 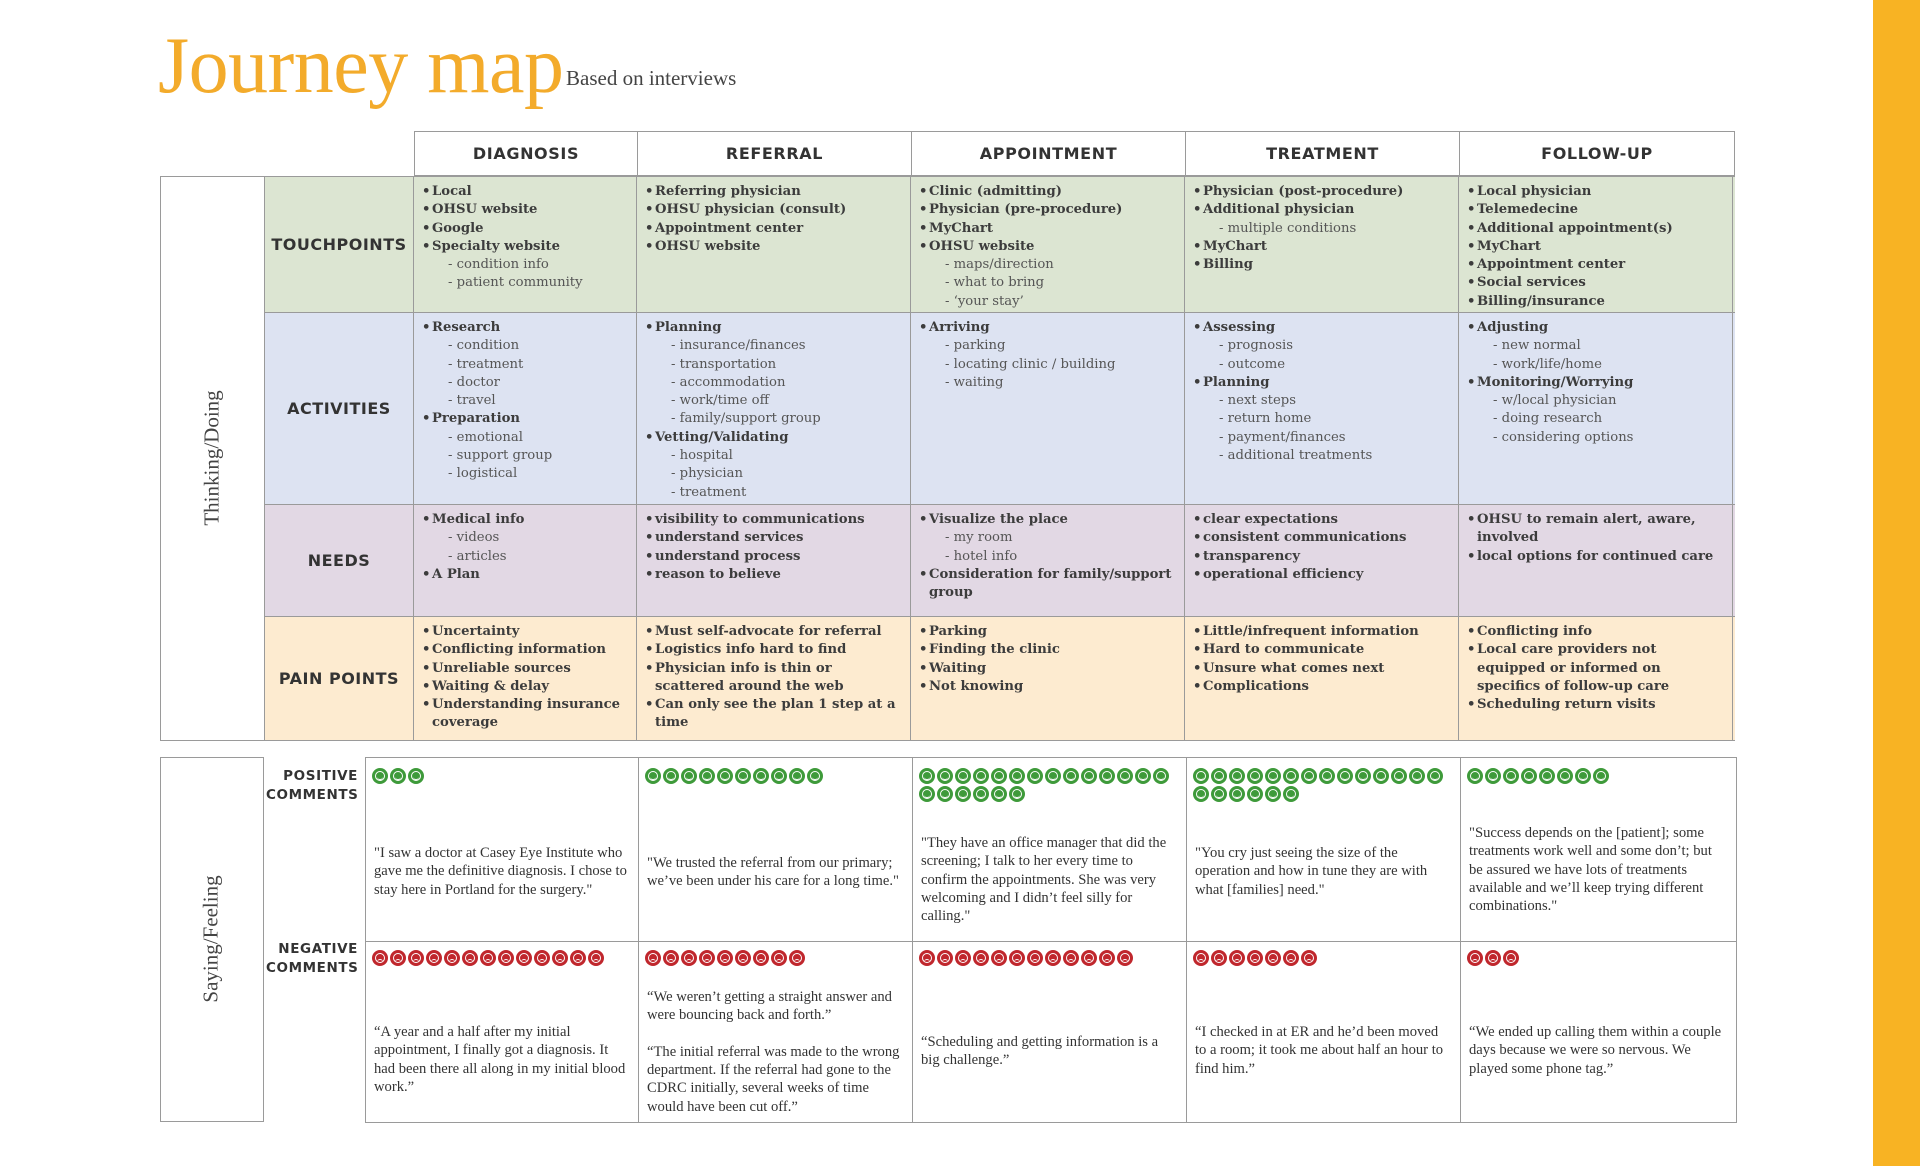 I want to click on list-item: w/local physician, so click(x=1595, y=401).